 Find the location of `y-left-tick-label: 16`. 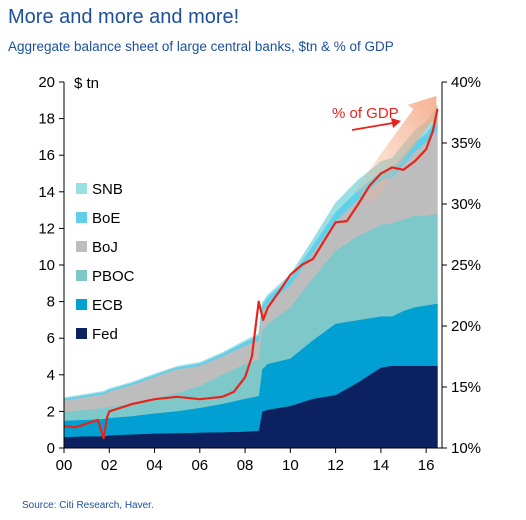

y-left-tick-label: 16 is located at coordinates (46, 155).